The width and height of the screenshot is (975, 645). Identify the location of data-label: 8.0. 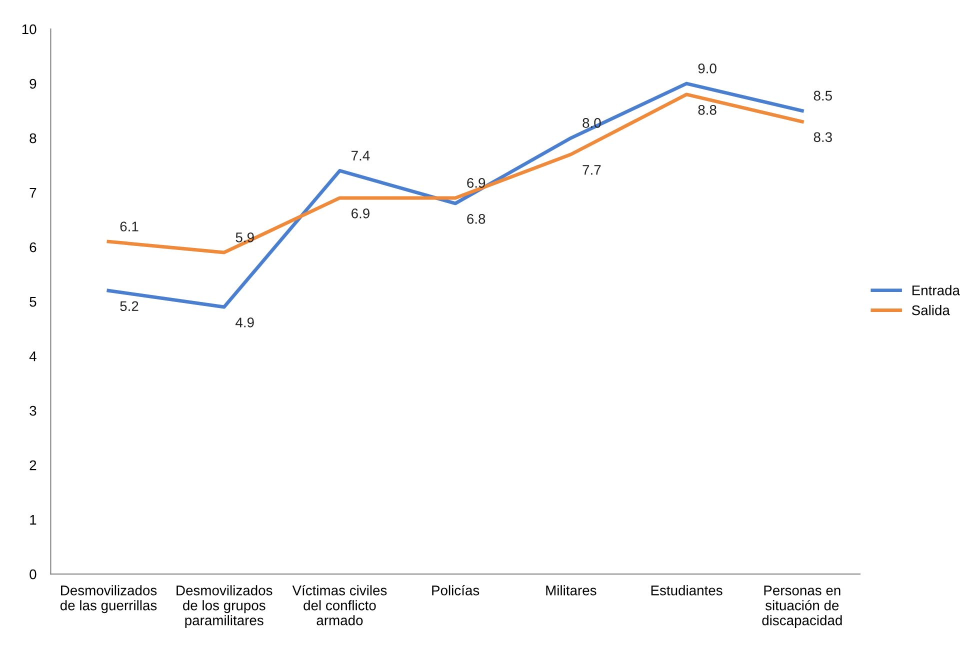
(591, 123).